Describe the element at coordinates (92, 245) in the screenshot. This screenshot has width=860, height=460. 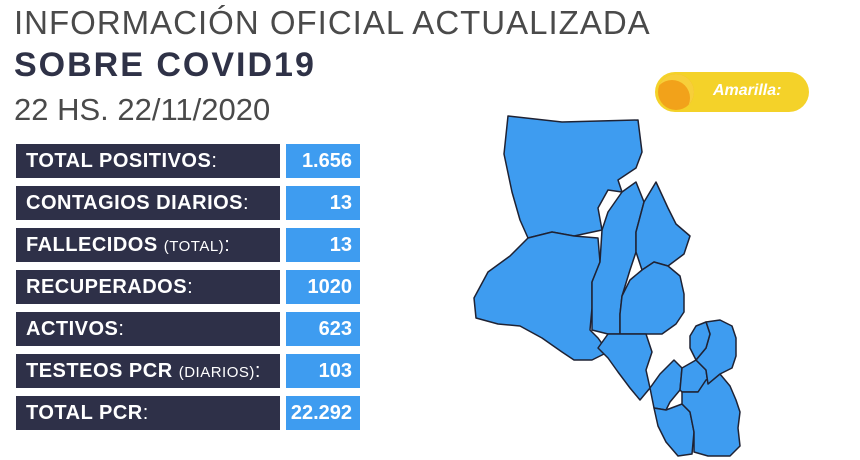
I see `stat-label: FALLECIDOS` at that location.